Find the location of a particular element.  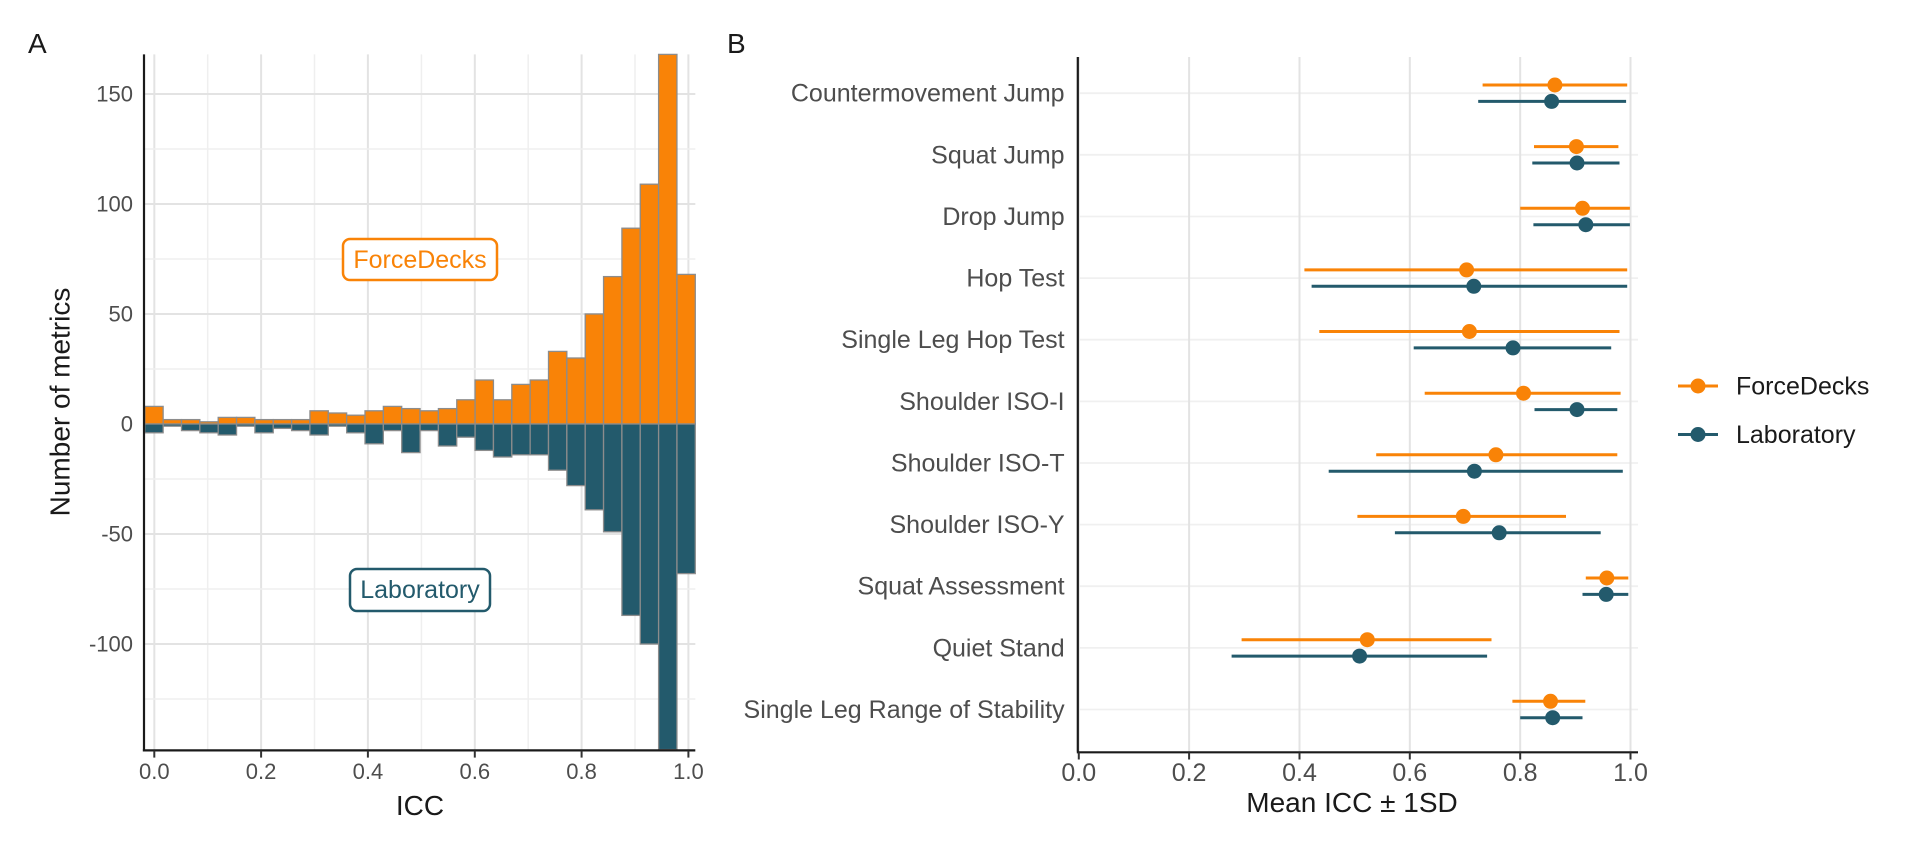

svg-text: ICC is located at coordinates (420, 805).